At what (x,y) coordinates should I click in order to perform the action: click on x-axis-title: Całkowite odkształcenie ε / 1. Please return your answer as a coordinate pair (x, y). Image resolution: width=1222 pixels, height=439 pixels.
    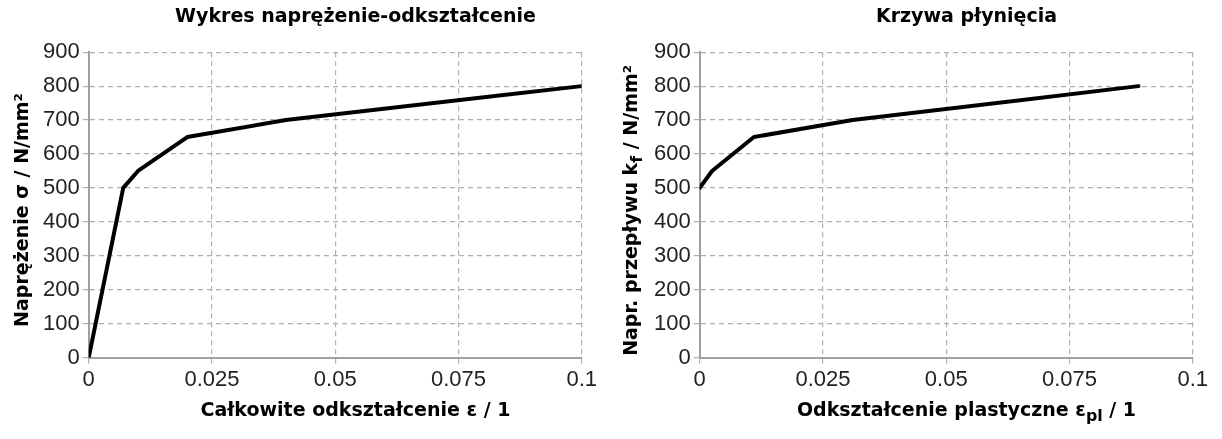
    Looking at the image, I should click on (355, 409).